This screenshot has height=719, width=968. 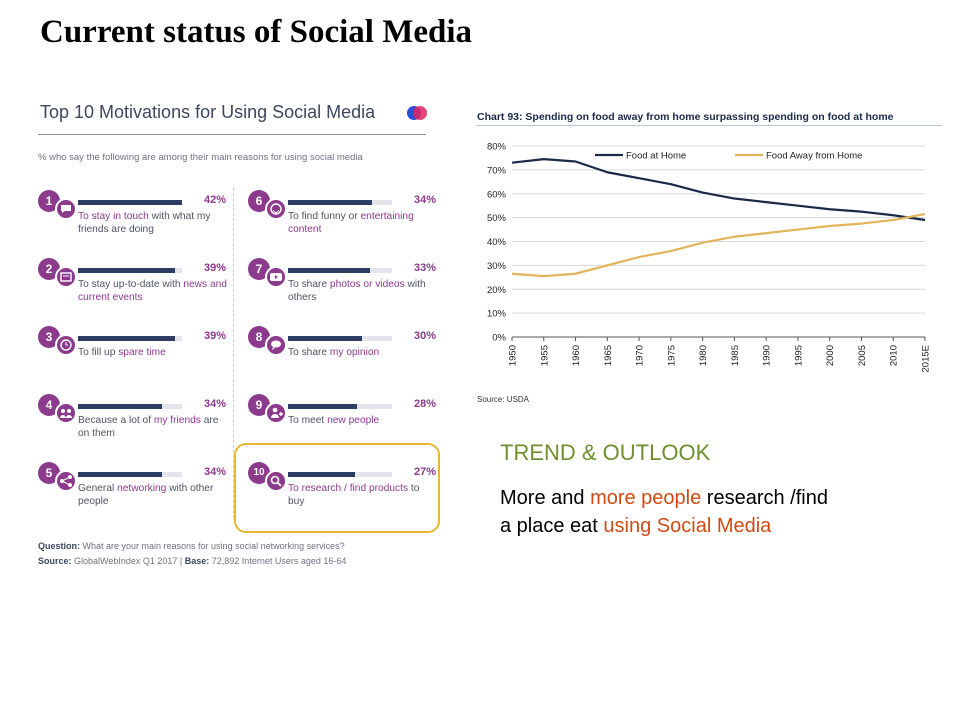 What do you see at coordinates (256, 32) in the screenshot?
I see `slide-title: Current status of Social Media` at bounding box center [256, 32].